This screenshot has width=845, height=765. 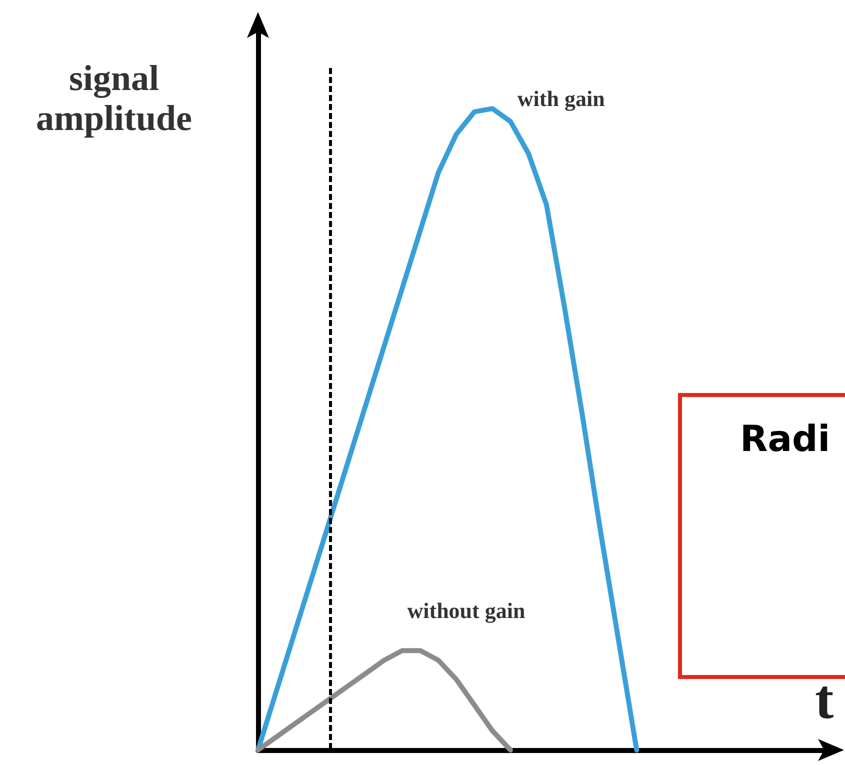 I want to click on series-label: with gain, so click(x=561, y=99).